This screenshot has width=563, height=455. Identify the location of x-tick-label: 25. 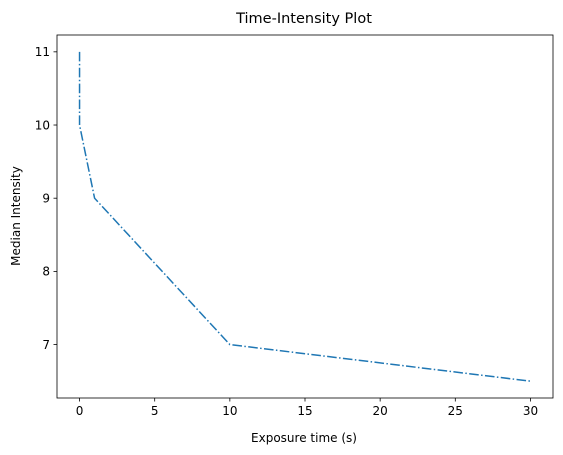
(455, 411).